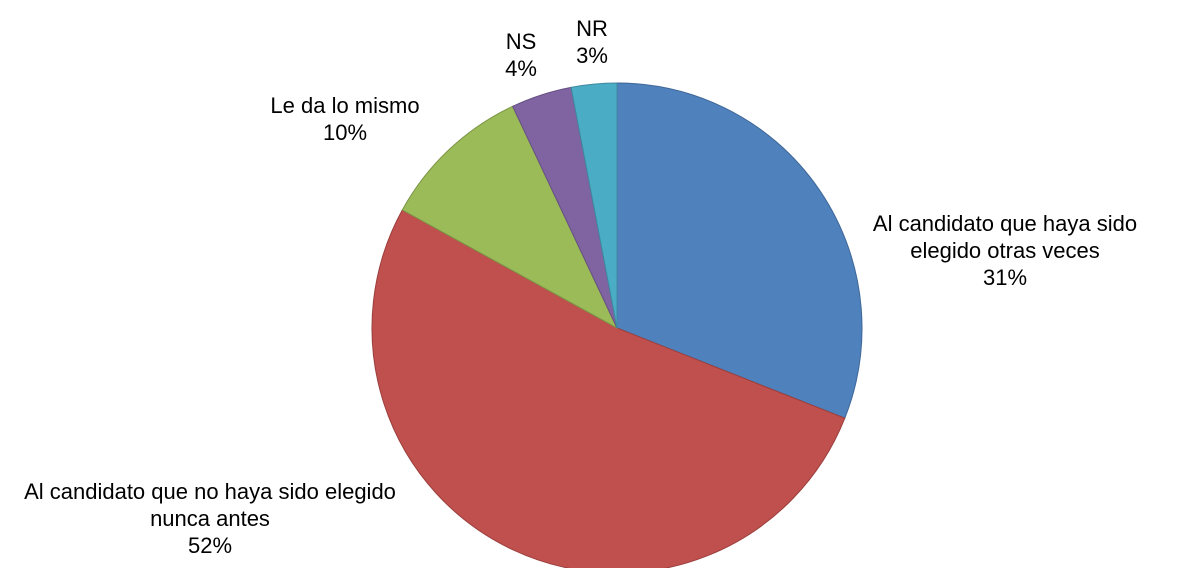 The image size is (1180, 568). Describe the element at coordinates (521, 55) in the screenshot. I see `data-label: NS 4%` at that location.